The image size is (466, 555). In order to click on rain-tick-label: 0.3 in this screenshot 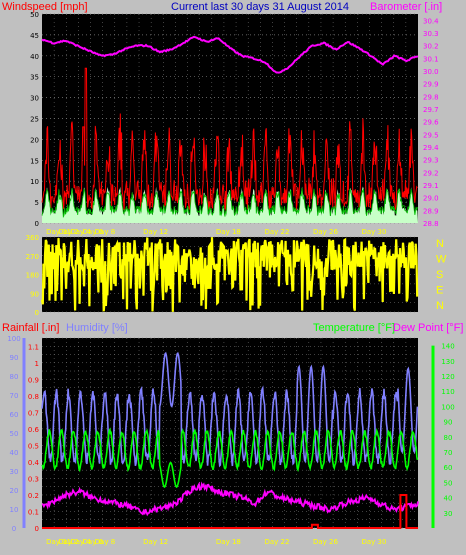, I will do `click(33, 479)`.